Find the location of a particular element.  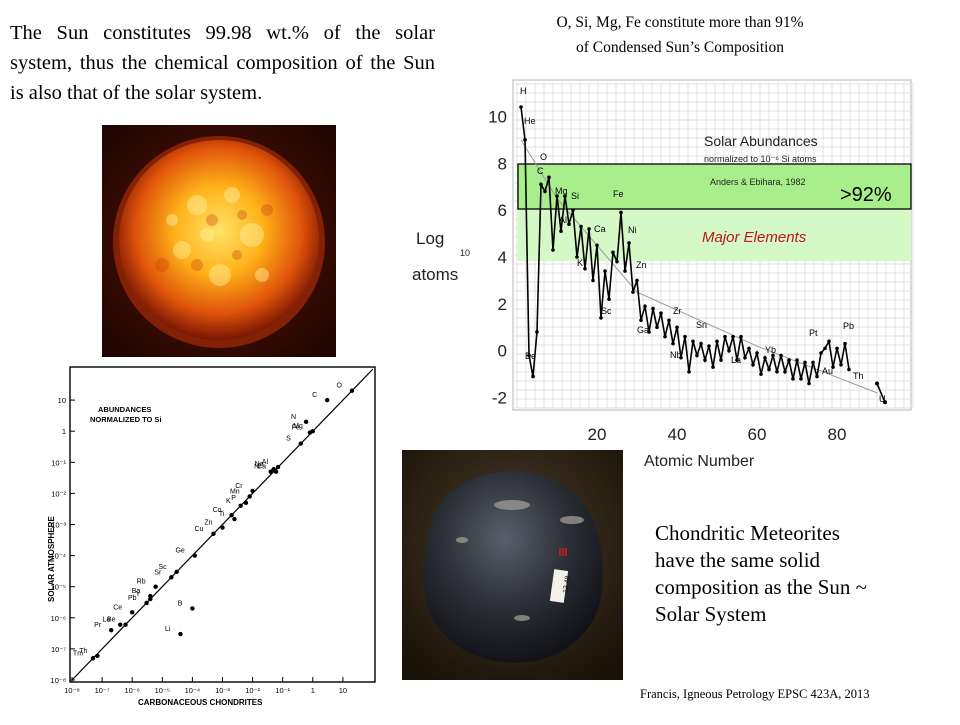

svg-text: He is located at coordinates (530, 121).